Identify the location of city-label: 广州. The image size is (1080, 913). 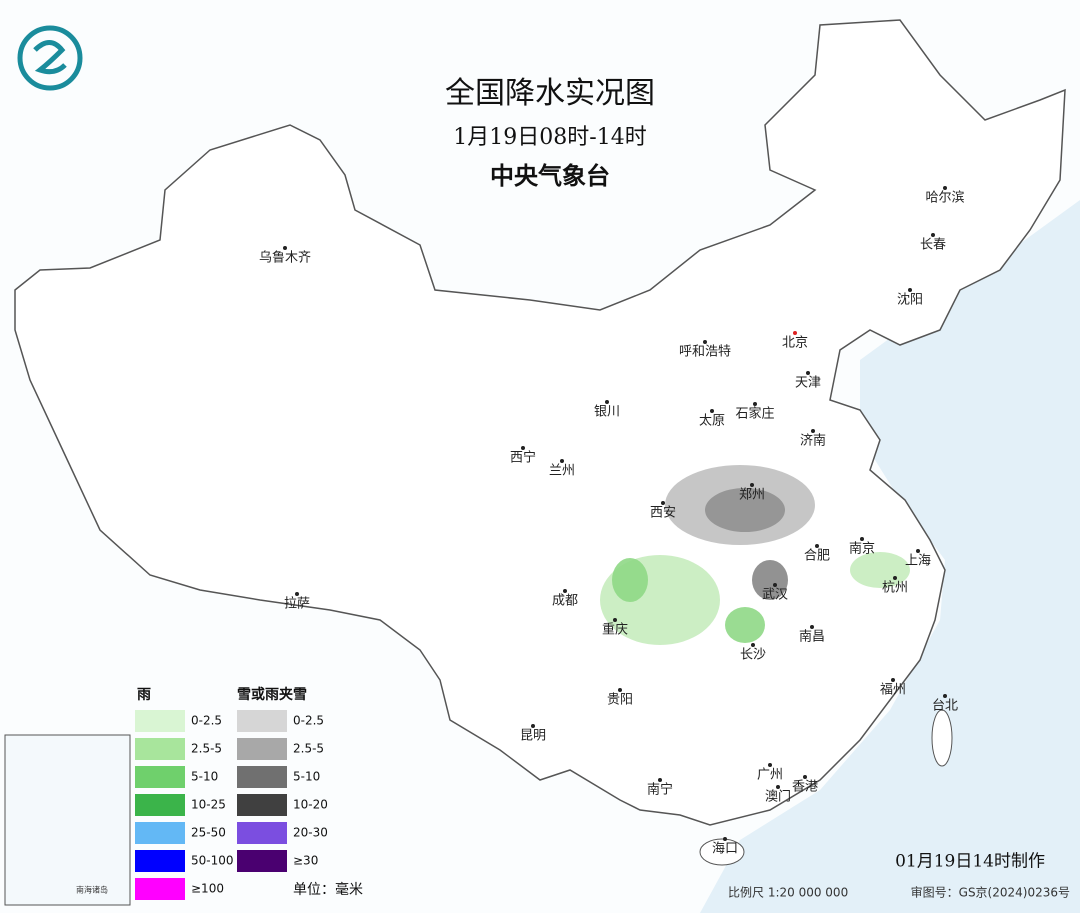
(770, 775).